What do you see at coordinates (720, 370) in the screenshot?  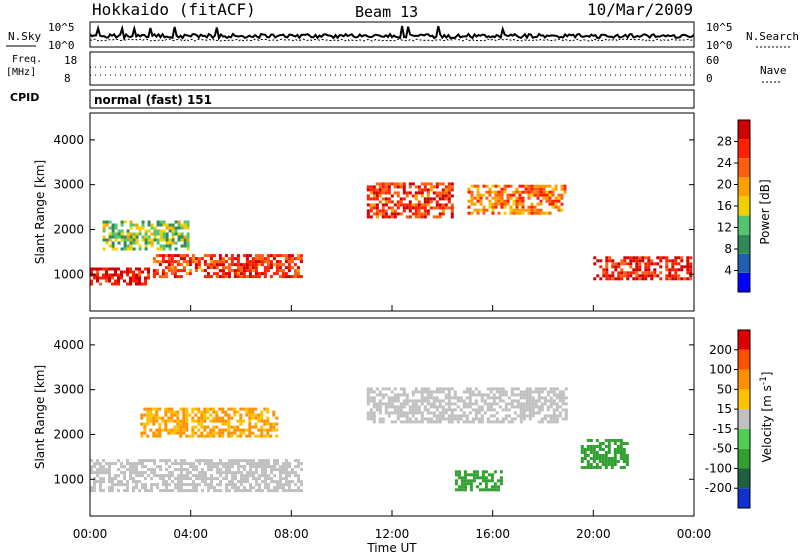 I see `velocity-colorbar-tick-label: 100` at bounding box center [720, 370].